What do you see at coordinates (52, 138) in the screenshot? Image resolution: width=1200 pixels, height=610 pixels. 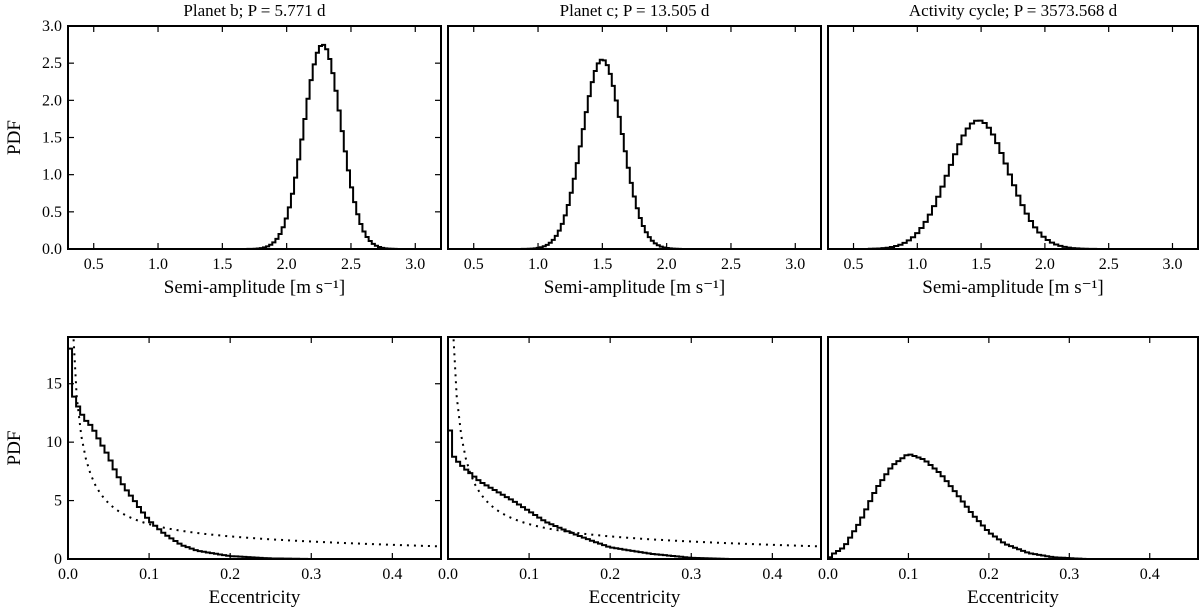 I see `y-tick-label: 1.5` at bounding box center [52, 138].